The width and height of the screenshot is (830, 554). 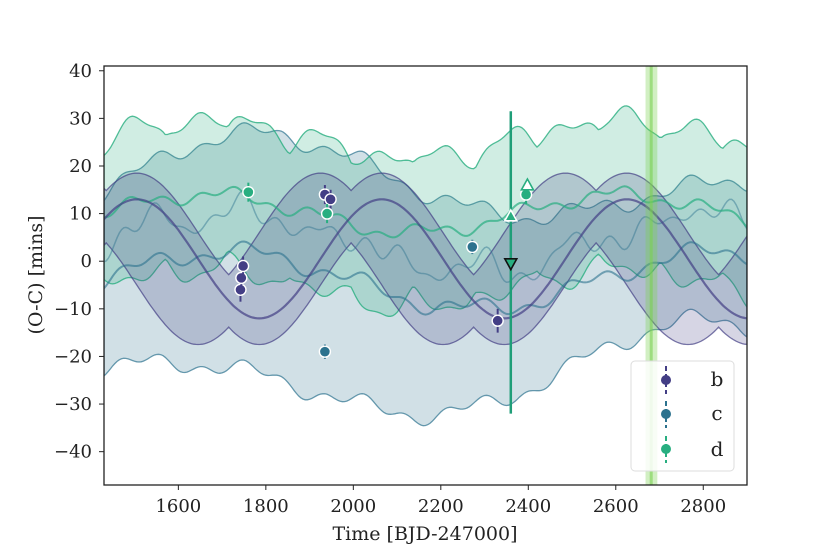 What do you see at coordinates (441, 506) in the screenshot?
I see `x-tick-label-2200: 2200` at bounding box center [441, 506].